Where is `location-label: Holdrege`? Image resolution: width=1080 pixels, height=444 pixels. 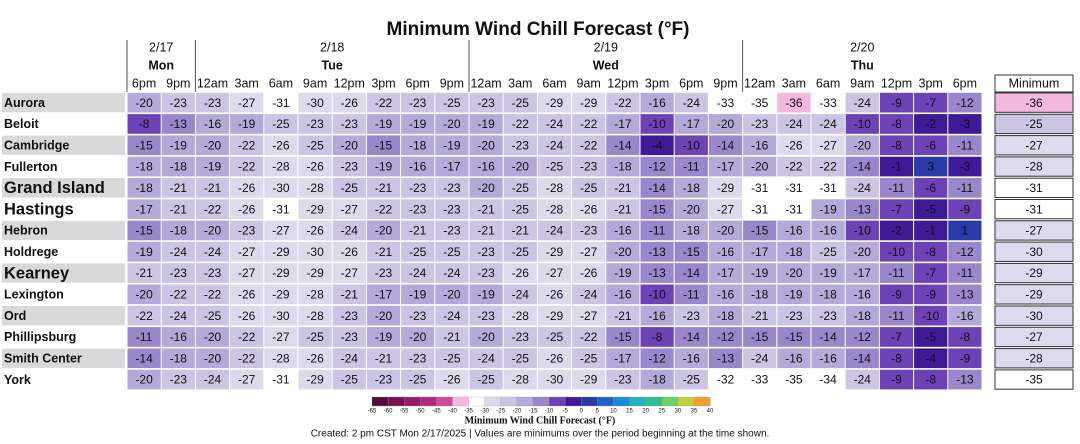
location-label: Holdrege is located at coordinates (31, 252).